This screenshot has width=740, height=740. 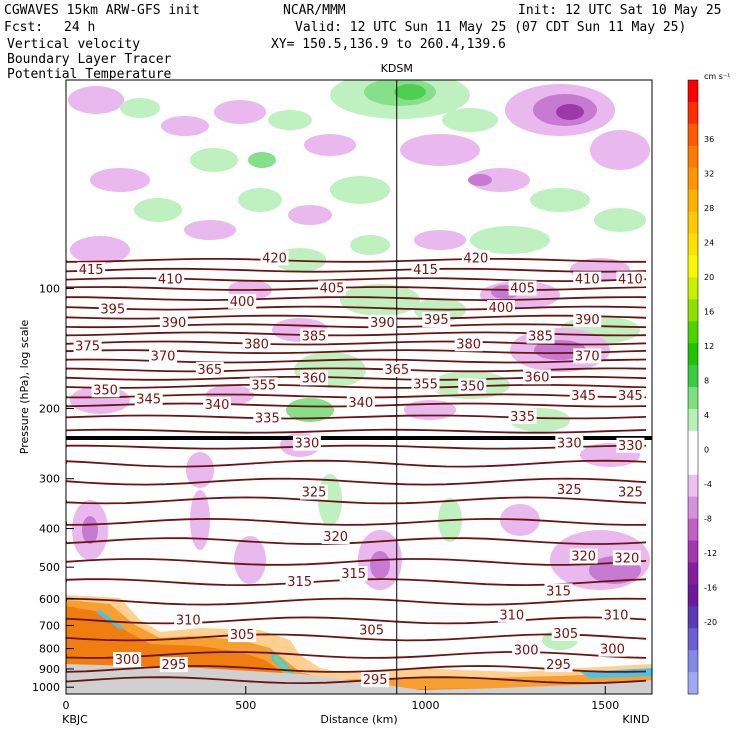 I want to click on field-vertical-velocity: Vertical velocity, so click(x=73, y=44).